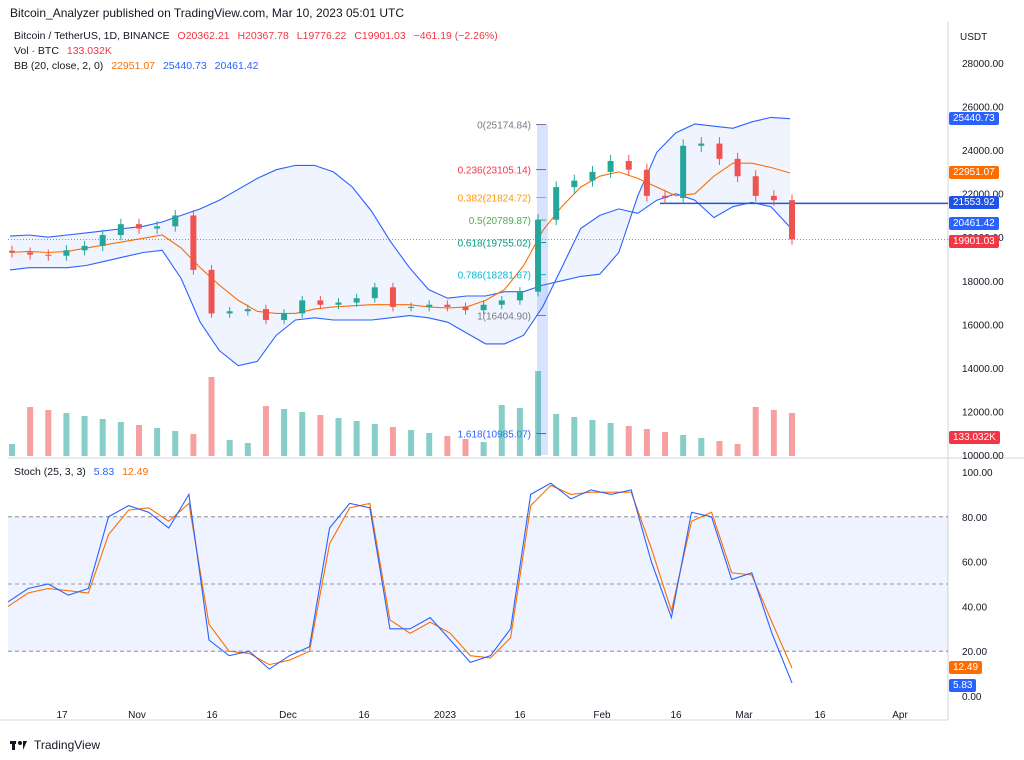 The width and height of the screenshot is (1024, 760). I want to click on tradingview-logo-icon, so click(18, 745).